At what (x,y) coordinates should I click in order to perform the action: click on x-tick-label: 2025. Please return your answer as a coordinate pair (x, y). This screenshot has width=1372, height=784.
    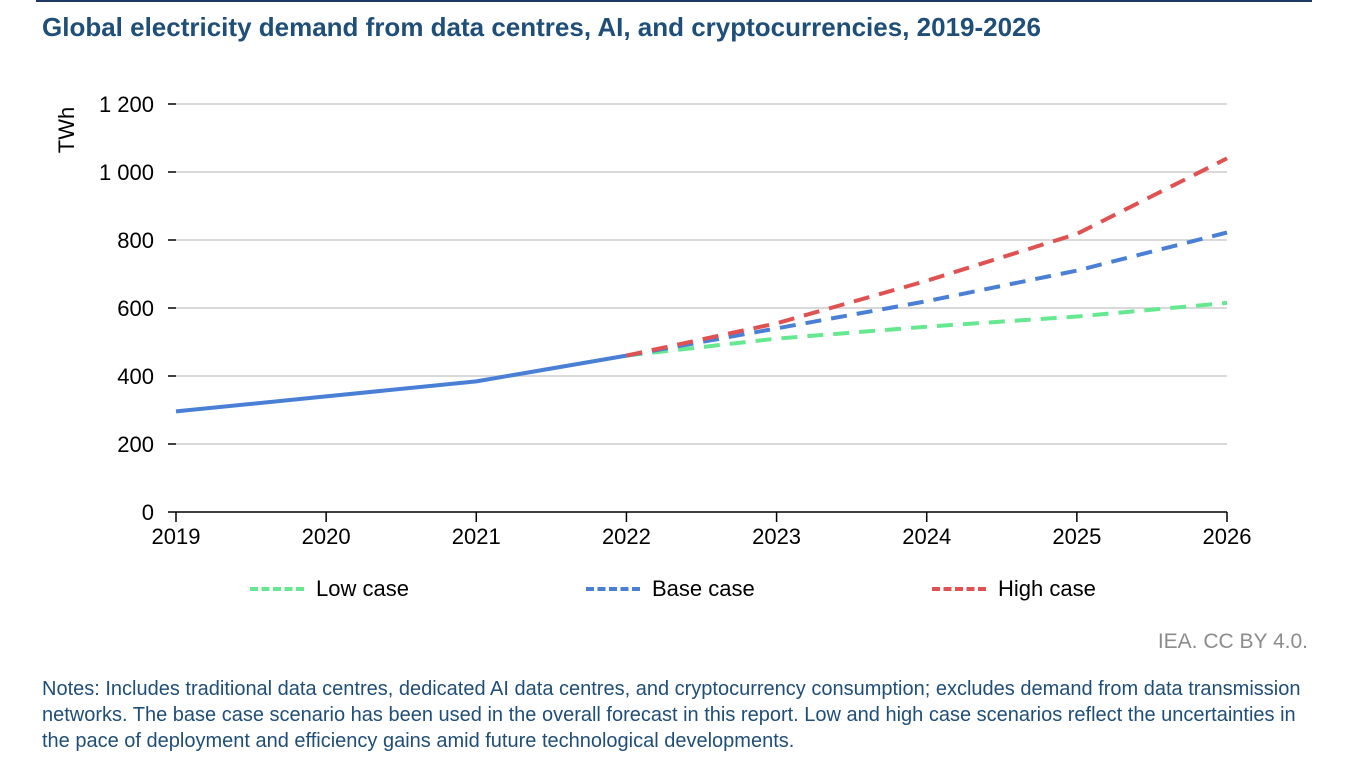
    Looking at the image, I should click on (1076, 536).